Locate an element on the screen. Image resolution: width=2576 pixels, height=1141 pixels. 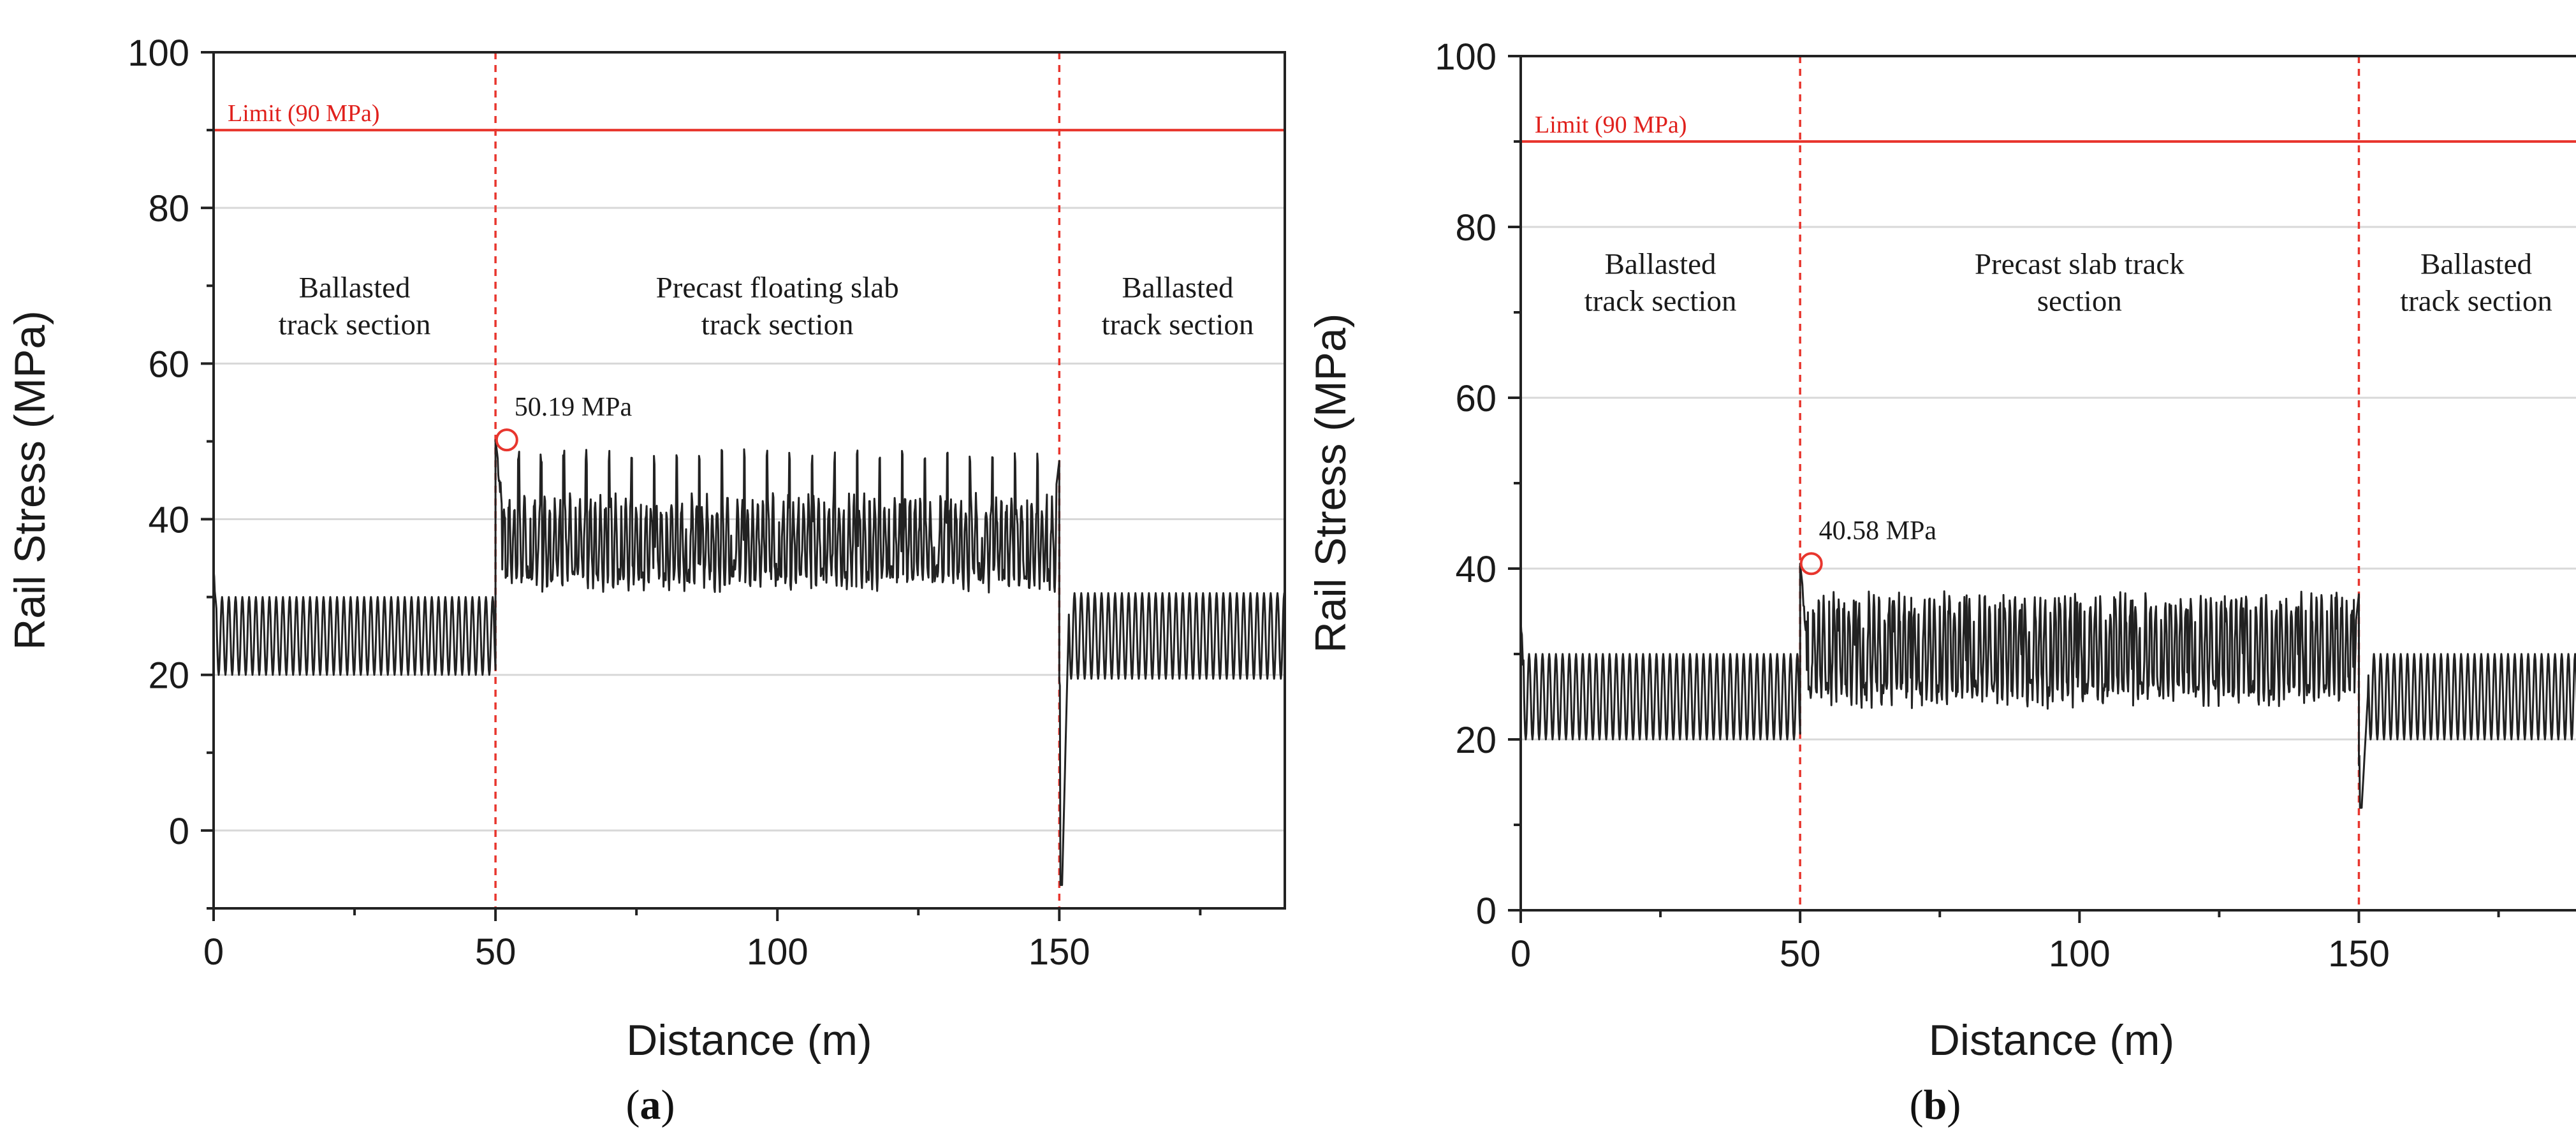
section-label-line: section is located at coordinates (2079, 301).